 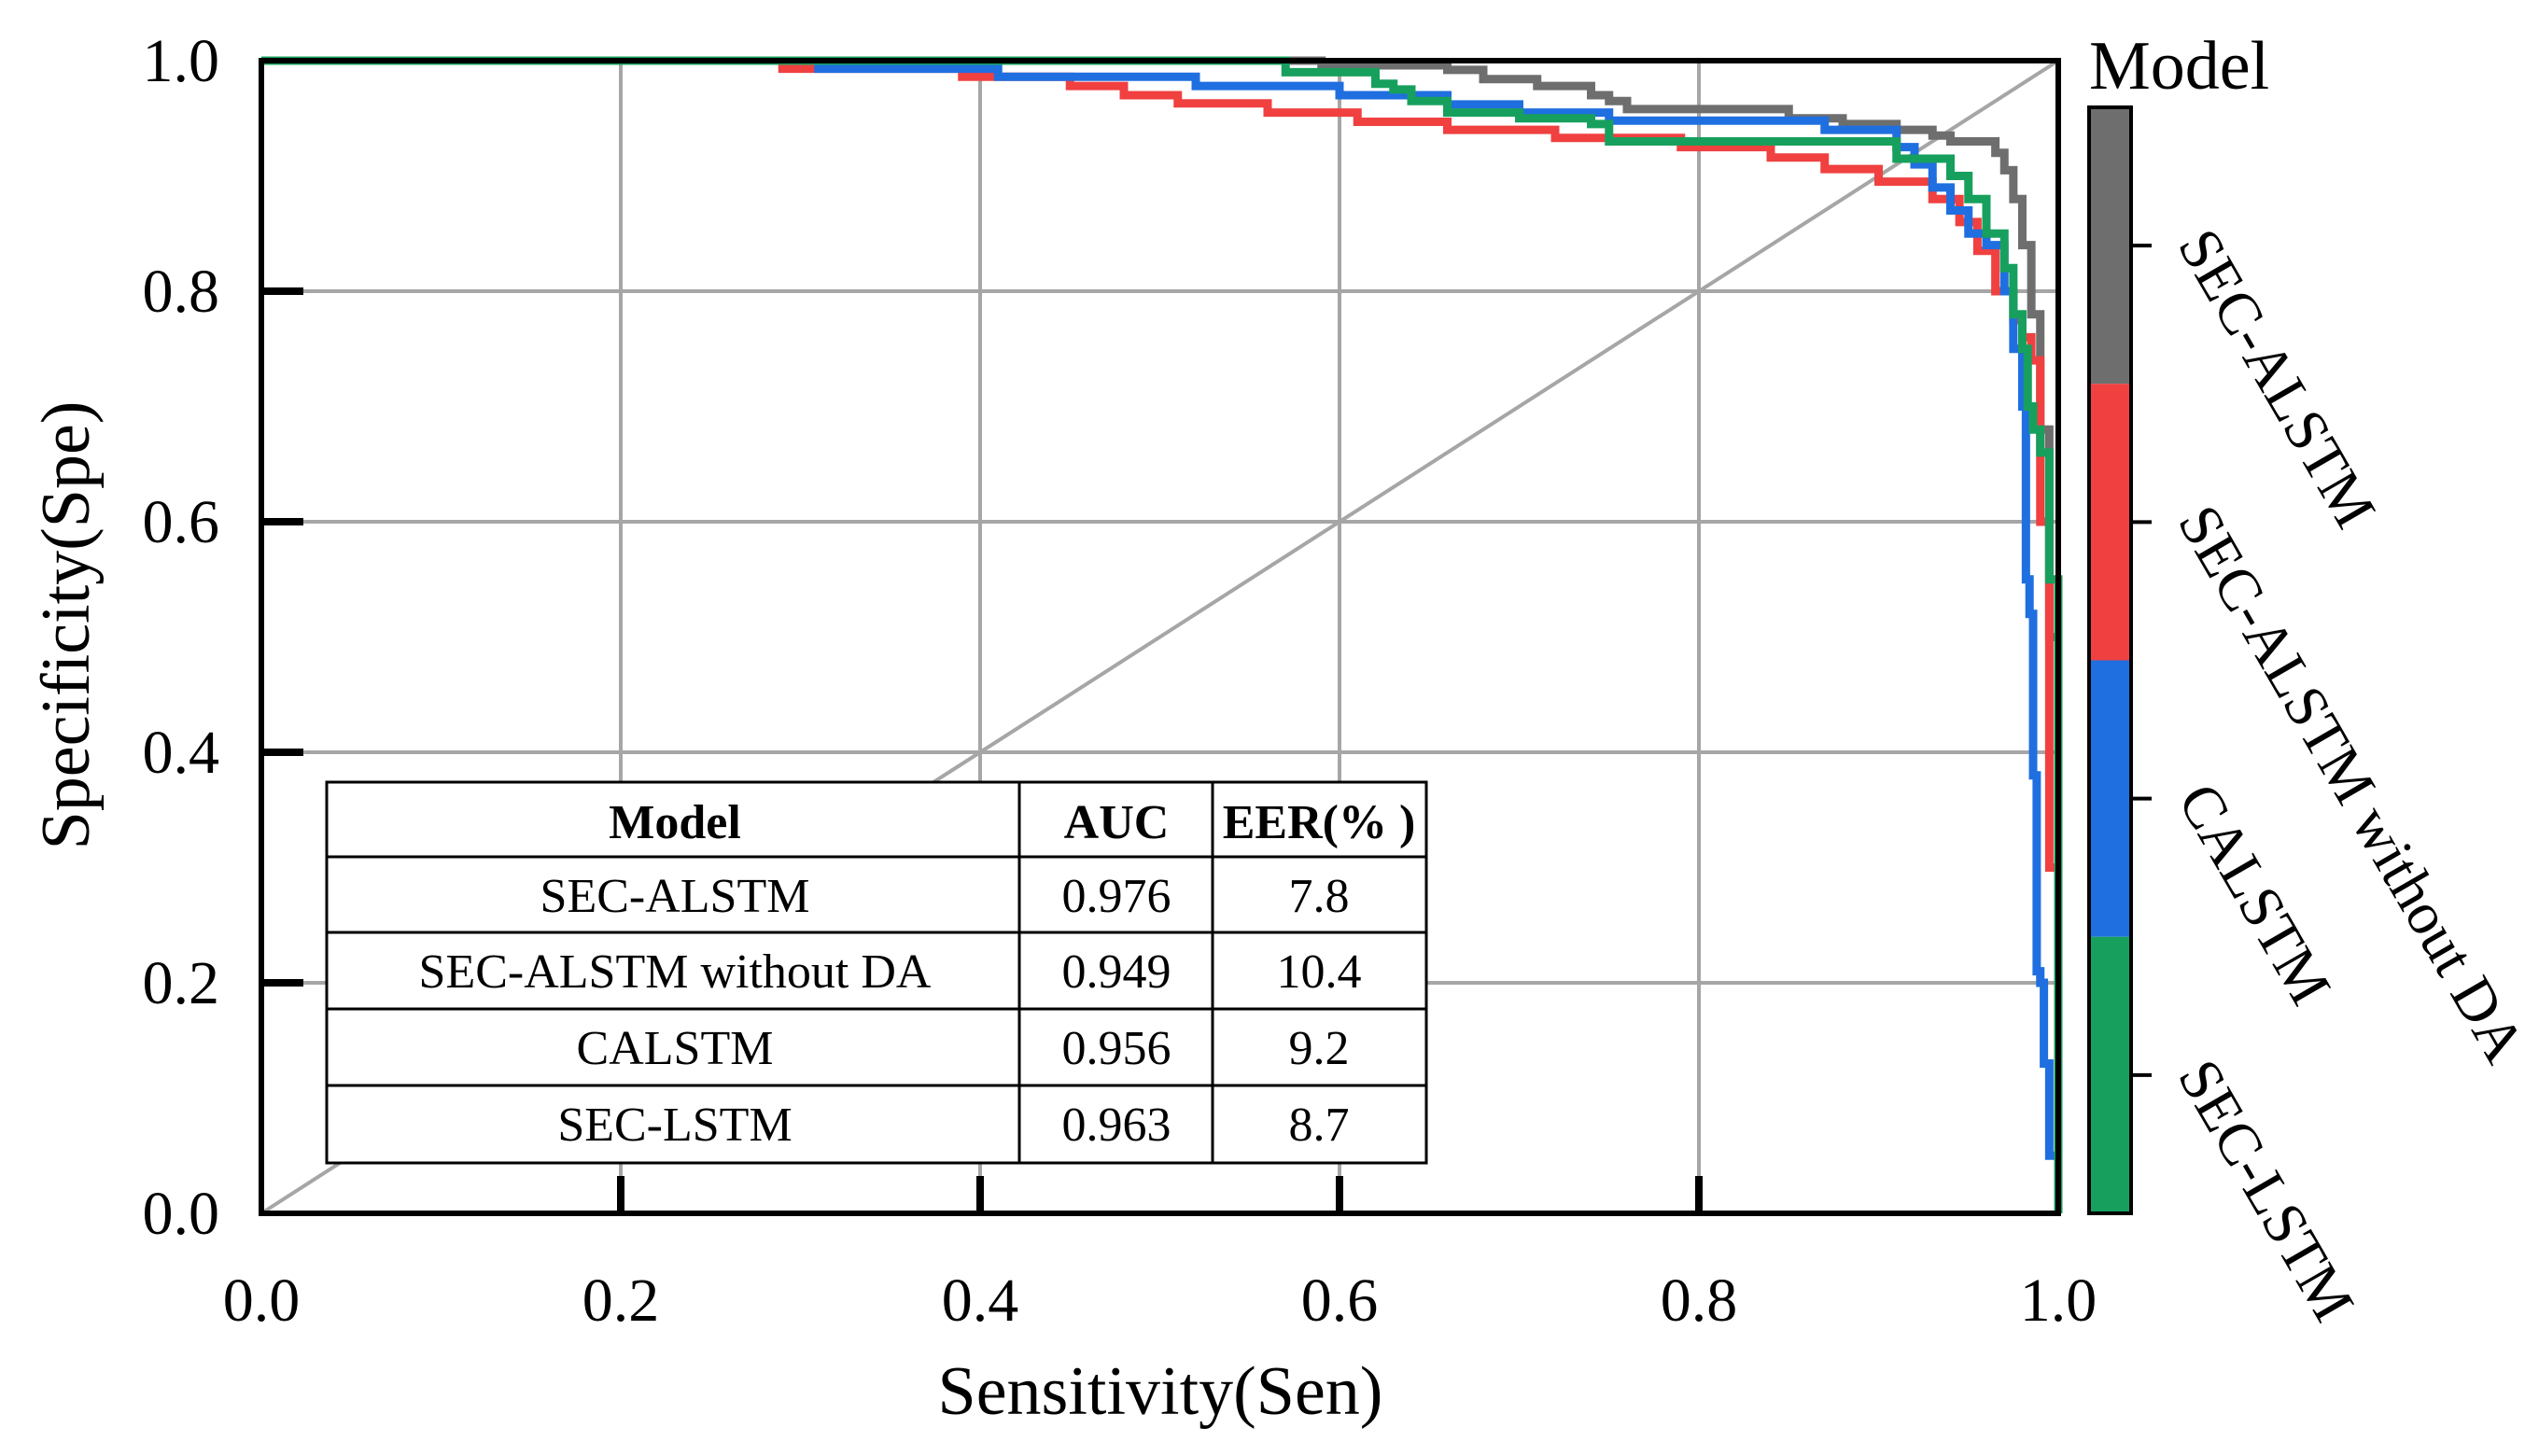 I want to click on x-tick-label: 0.4, so click(x=980, y=1301).